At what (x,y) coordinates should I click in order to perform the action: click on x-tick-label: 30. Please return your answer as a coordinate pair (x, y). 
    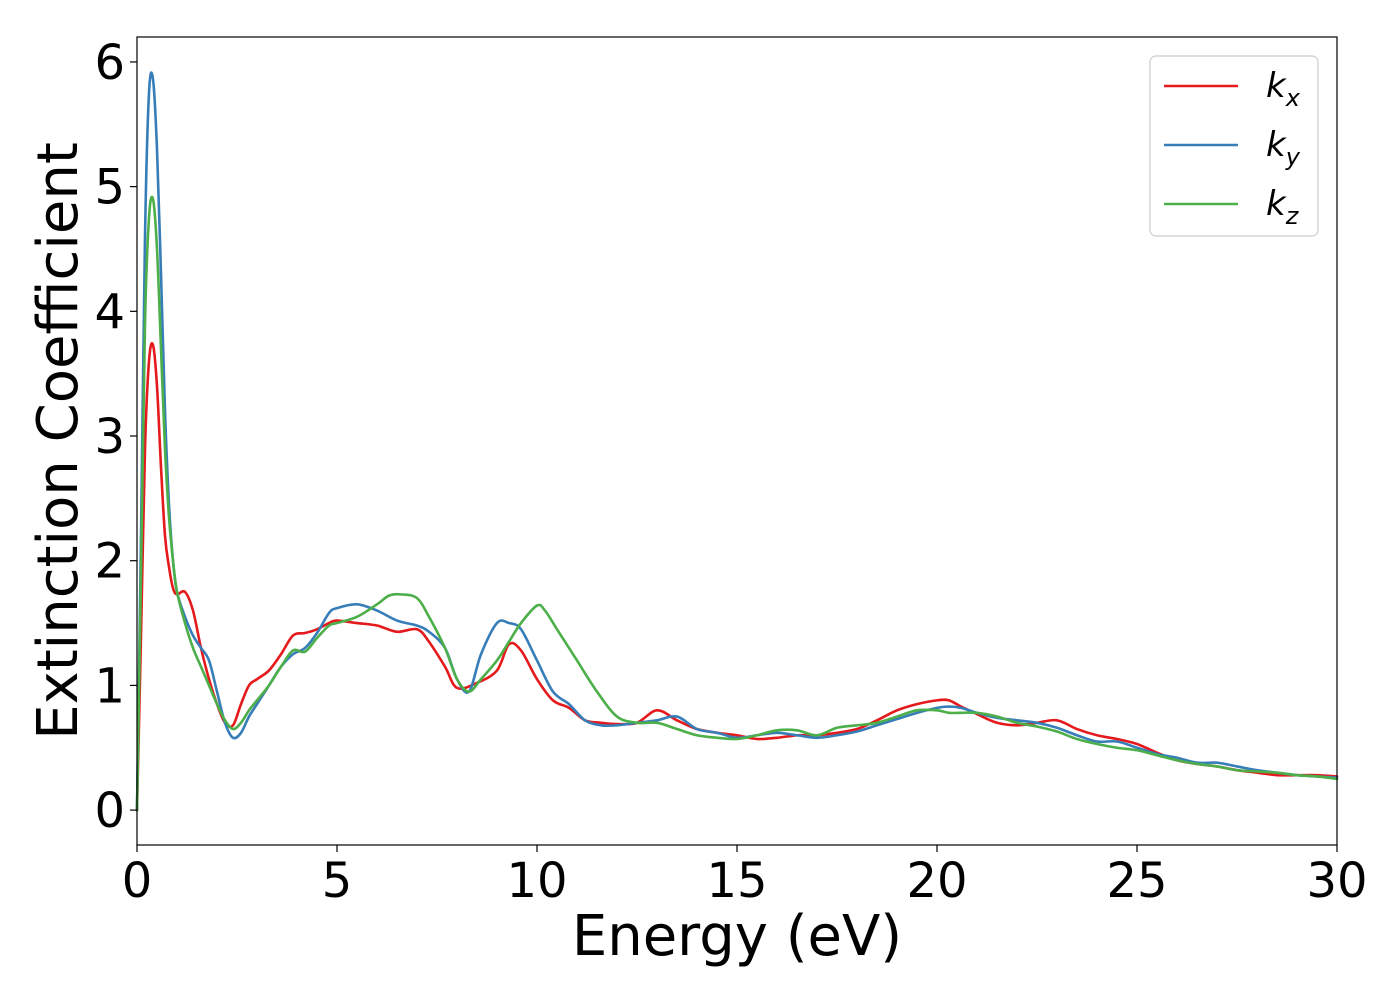
    Looking at the image, I should click on (1336, 881).